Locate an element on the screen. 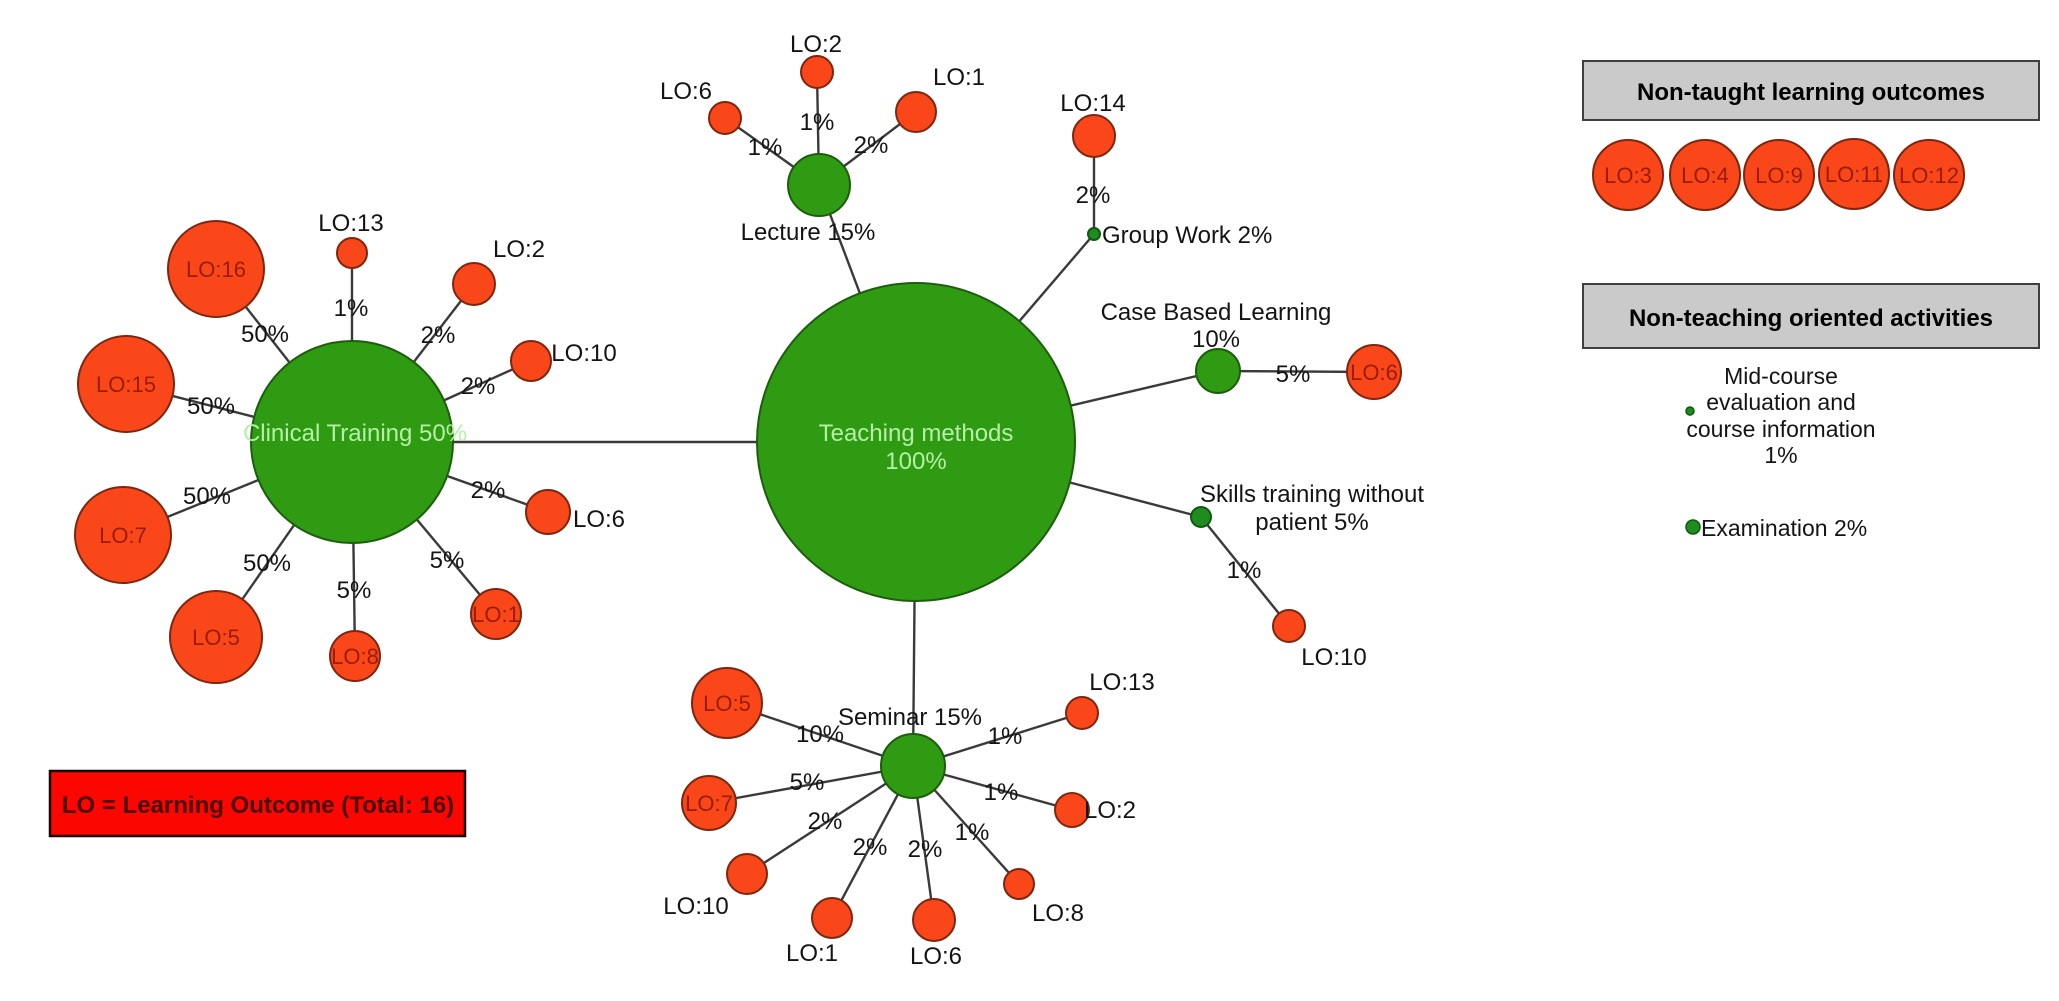  edge-line-seminar-sem-lo10 is located at coordinates (830, 820).